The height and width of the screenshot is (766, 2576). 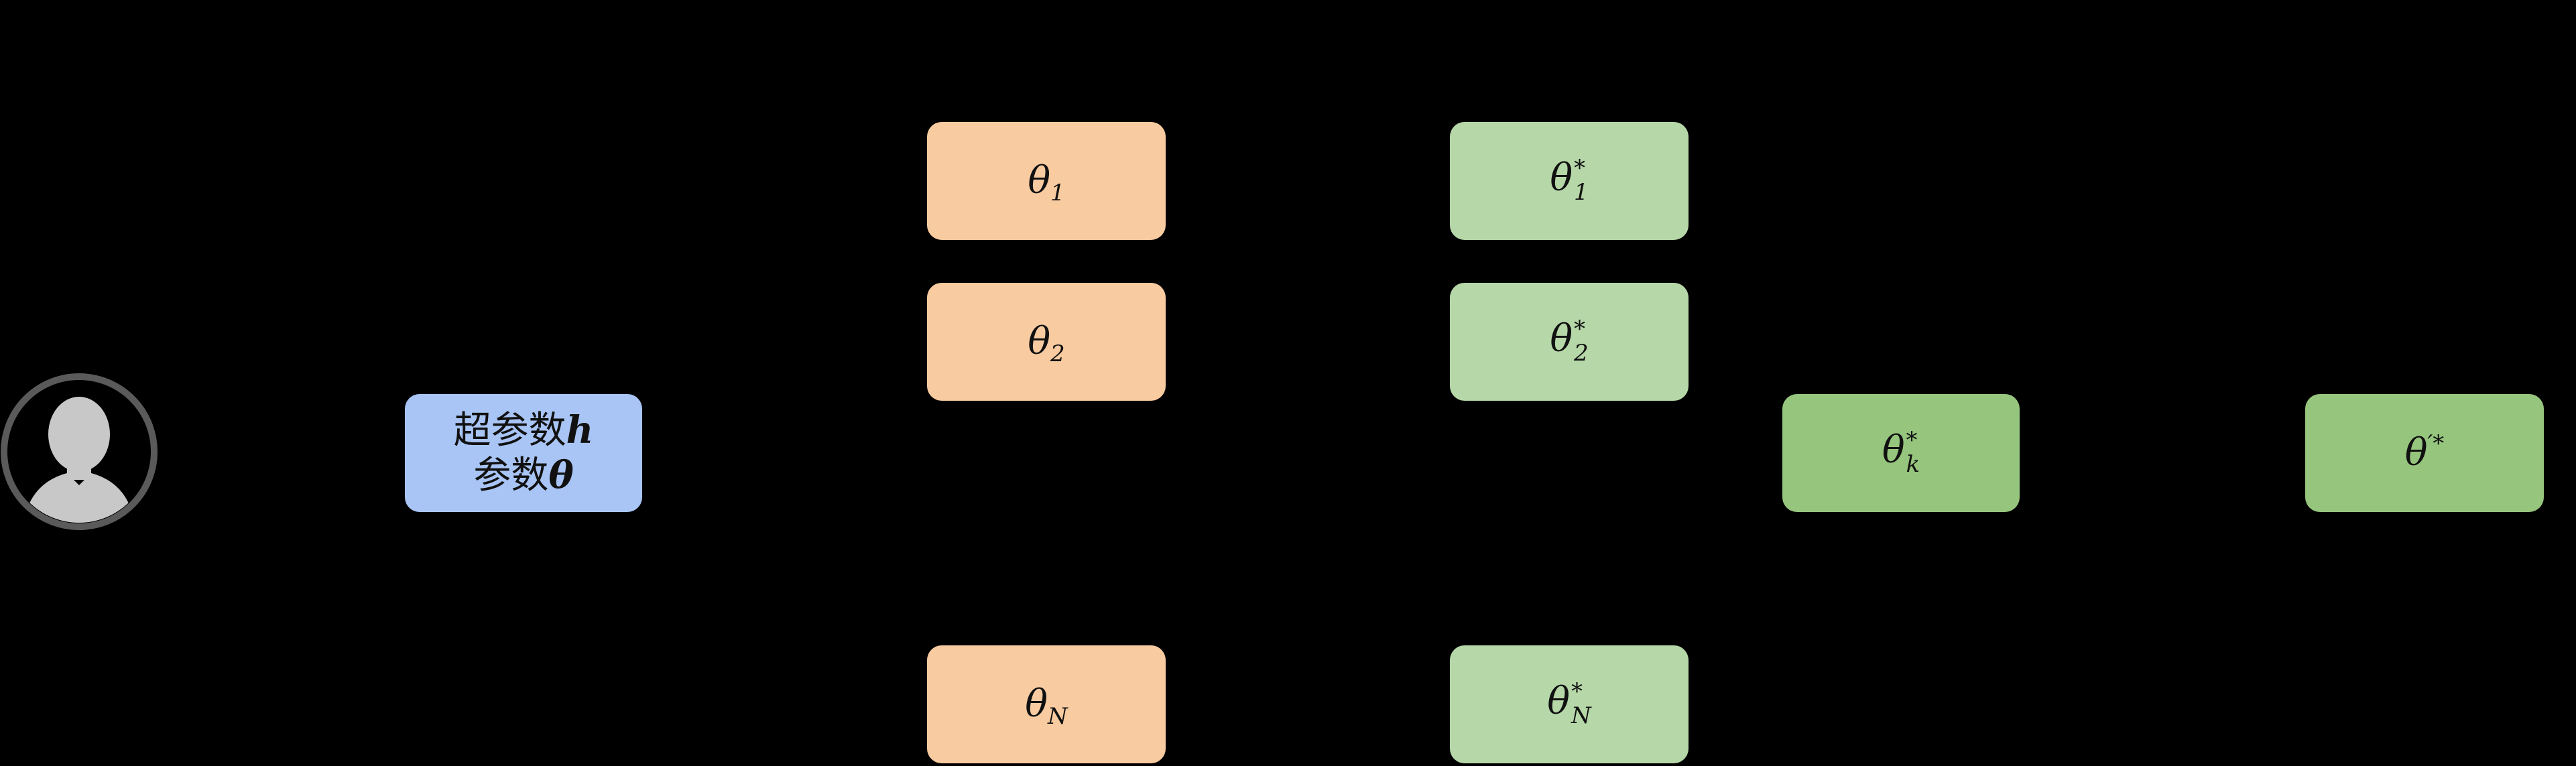 I want to click on candidate-theta-2-label: θ2, so click(x=1046, y=343).